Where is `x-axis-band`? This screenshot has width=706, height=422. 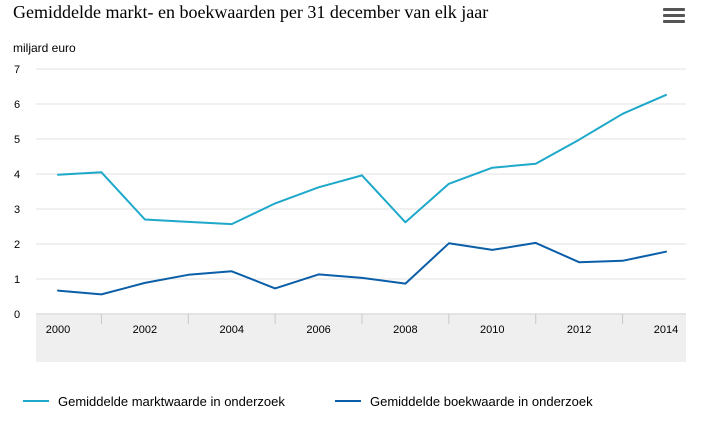 x-axis-band is located at coordinates (361, 338).